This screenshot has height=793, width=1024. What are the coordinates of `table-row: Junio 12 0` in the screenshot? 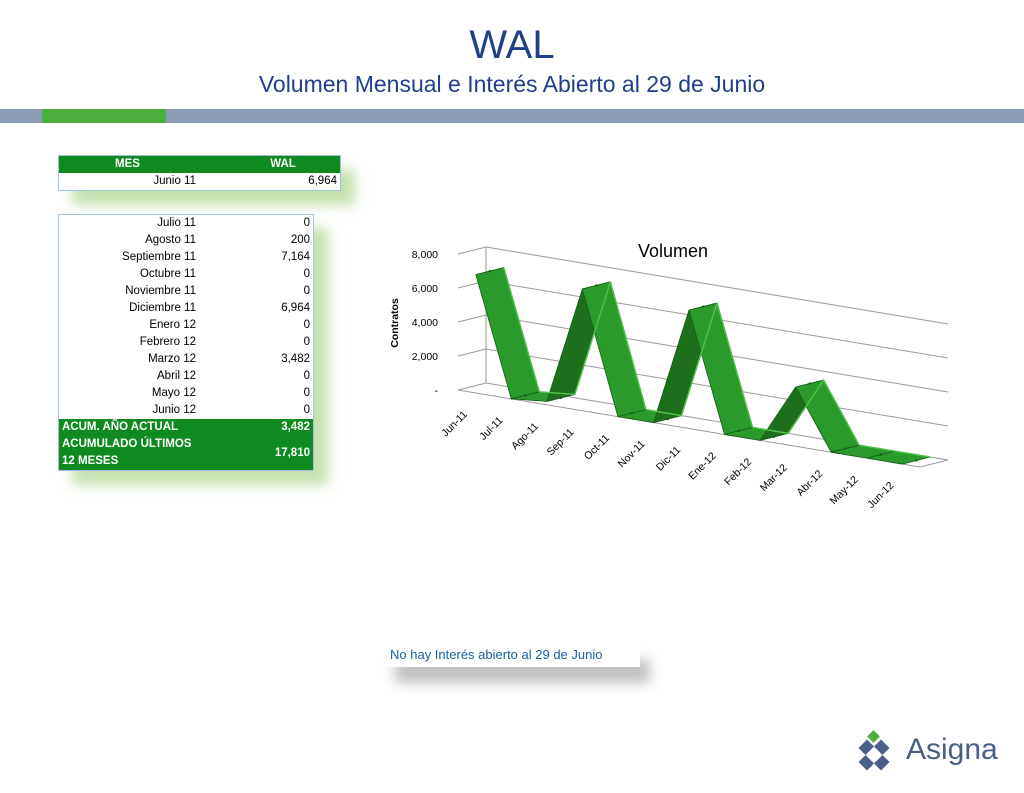 It's located at (186, 410).